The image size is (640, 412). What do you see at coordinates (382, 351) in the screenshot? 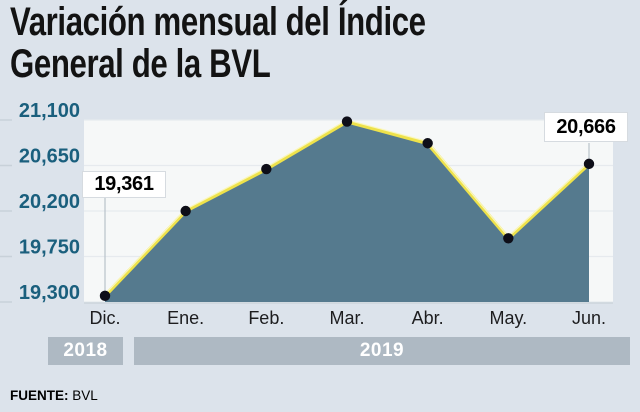
I see `year-band-2019: 2019` at bounding box center [382, 351].